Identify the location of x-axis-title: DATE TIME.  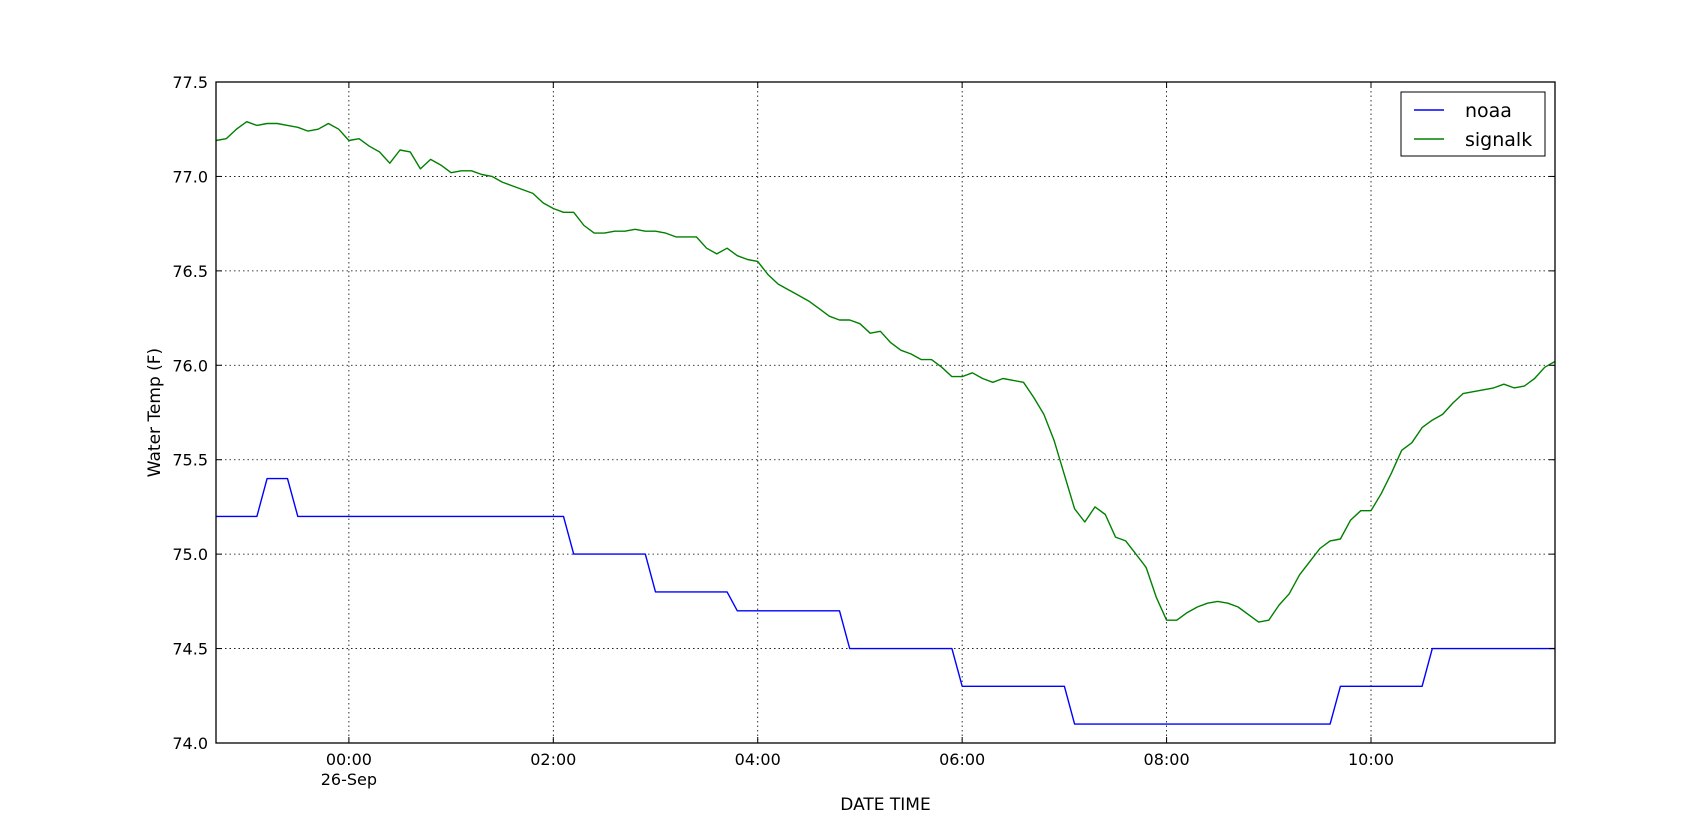
(885, 805).